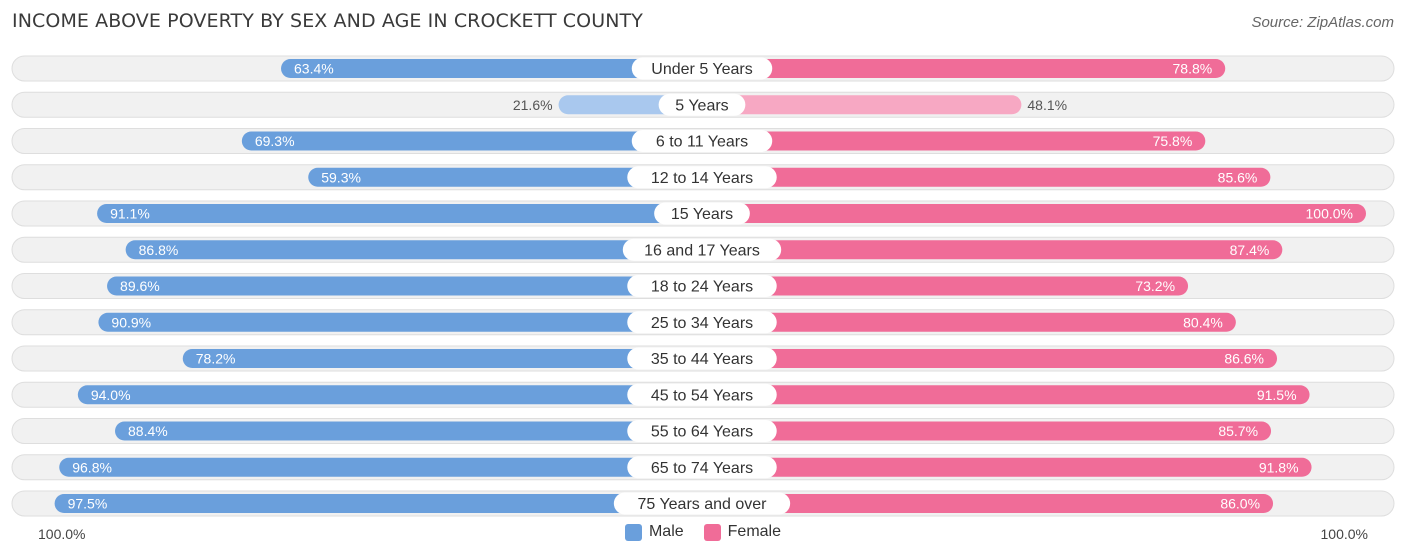 The height and width of the screenshot is (559, 1406). I want to click on value-label-male: 59.3%, so click(341, 177).